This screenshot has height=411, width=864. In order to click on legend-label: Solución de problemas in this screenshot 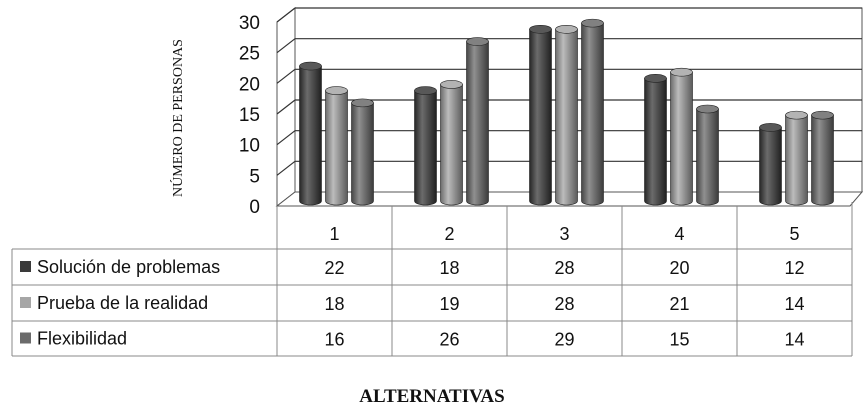, I will do `click(128, 267)`.